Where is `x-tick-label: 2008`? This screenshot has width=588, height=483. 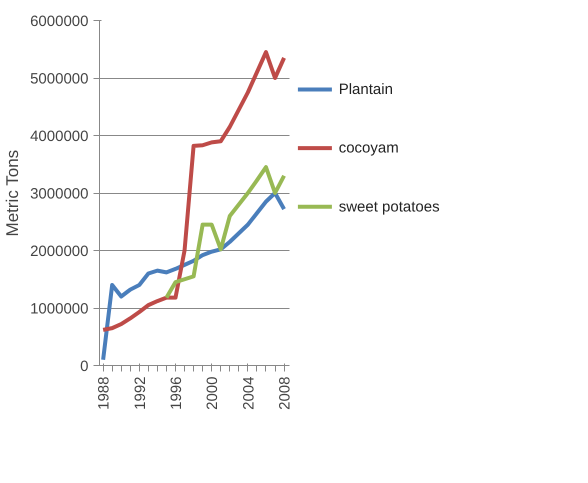
x-tick-label: 2008 is located at coordinates (285, 393).